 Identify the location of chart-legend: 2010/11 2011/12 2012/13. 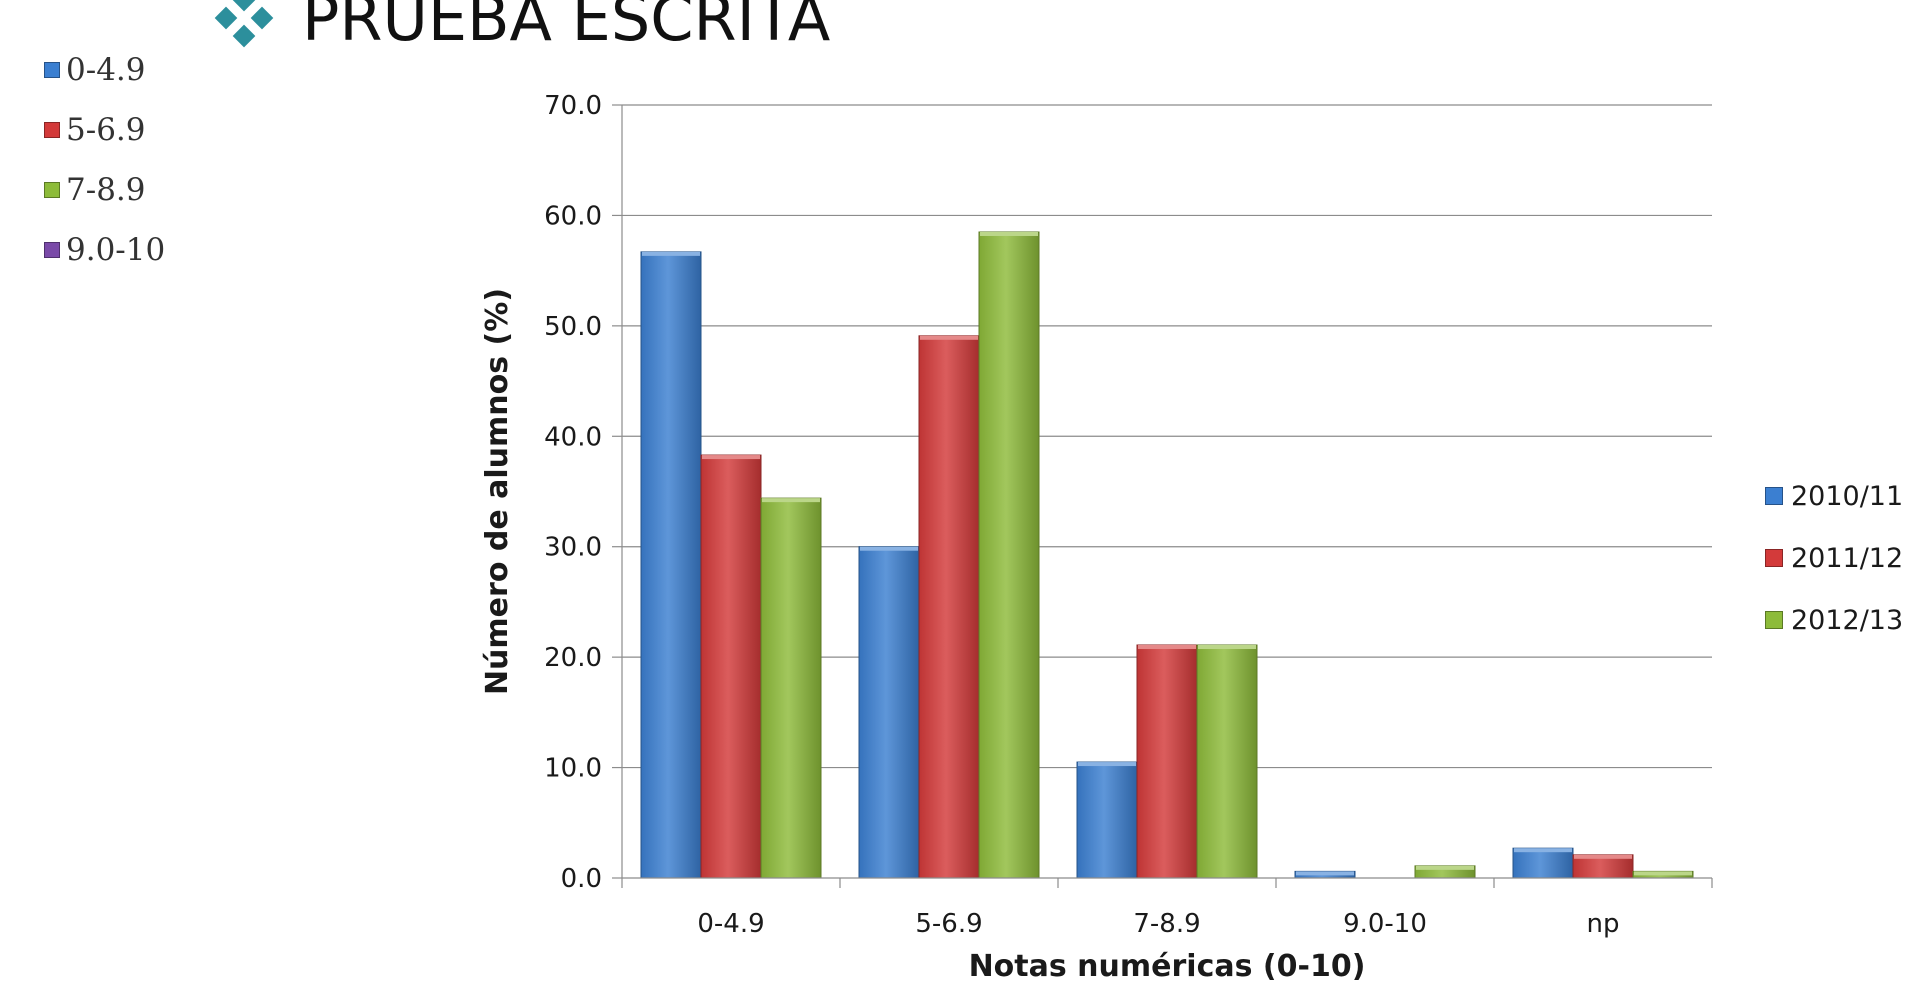
(1834, 558).